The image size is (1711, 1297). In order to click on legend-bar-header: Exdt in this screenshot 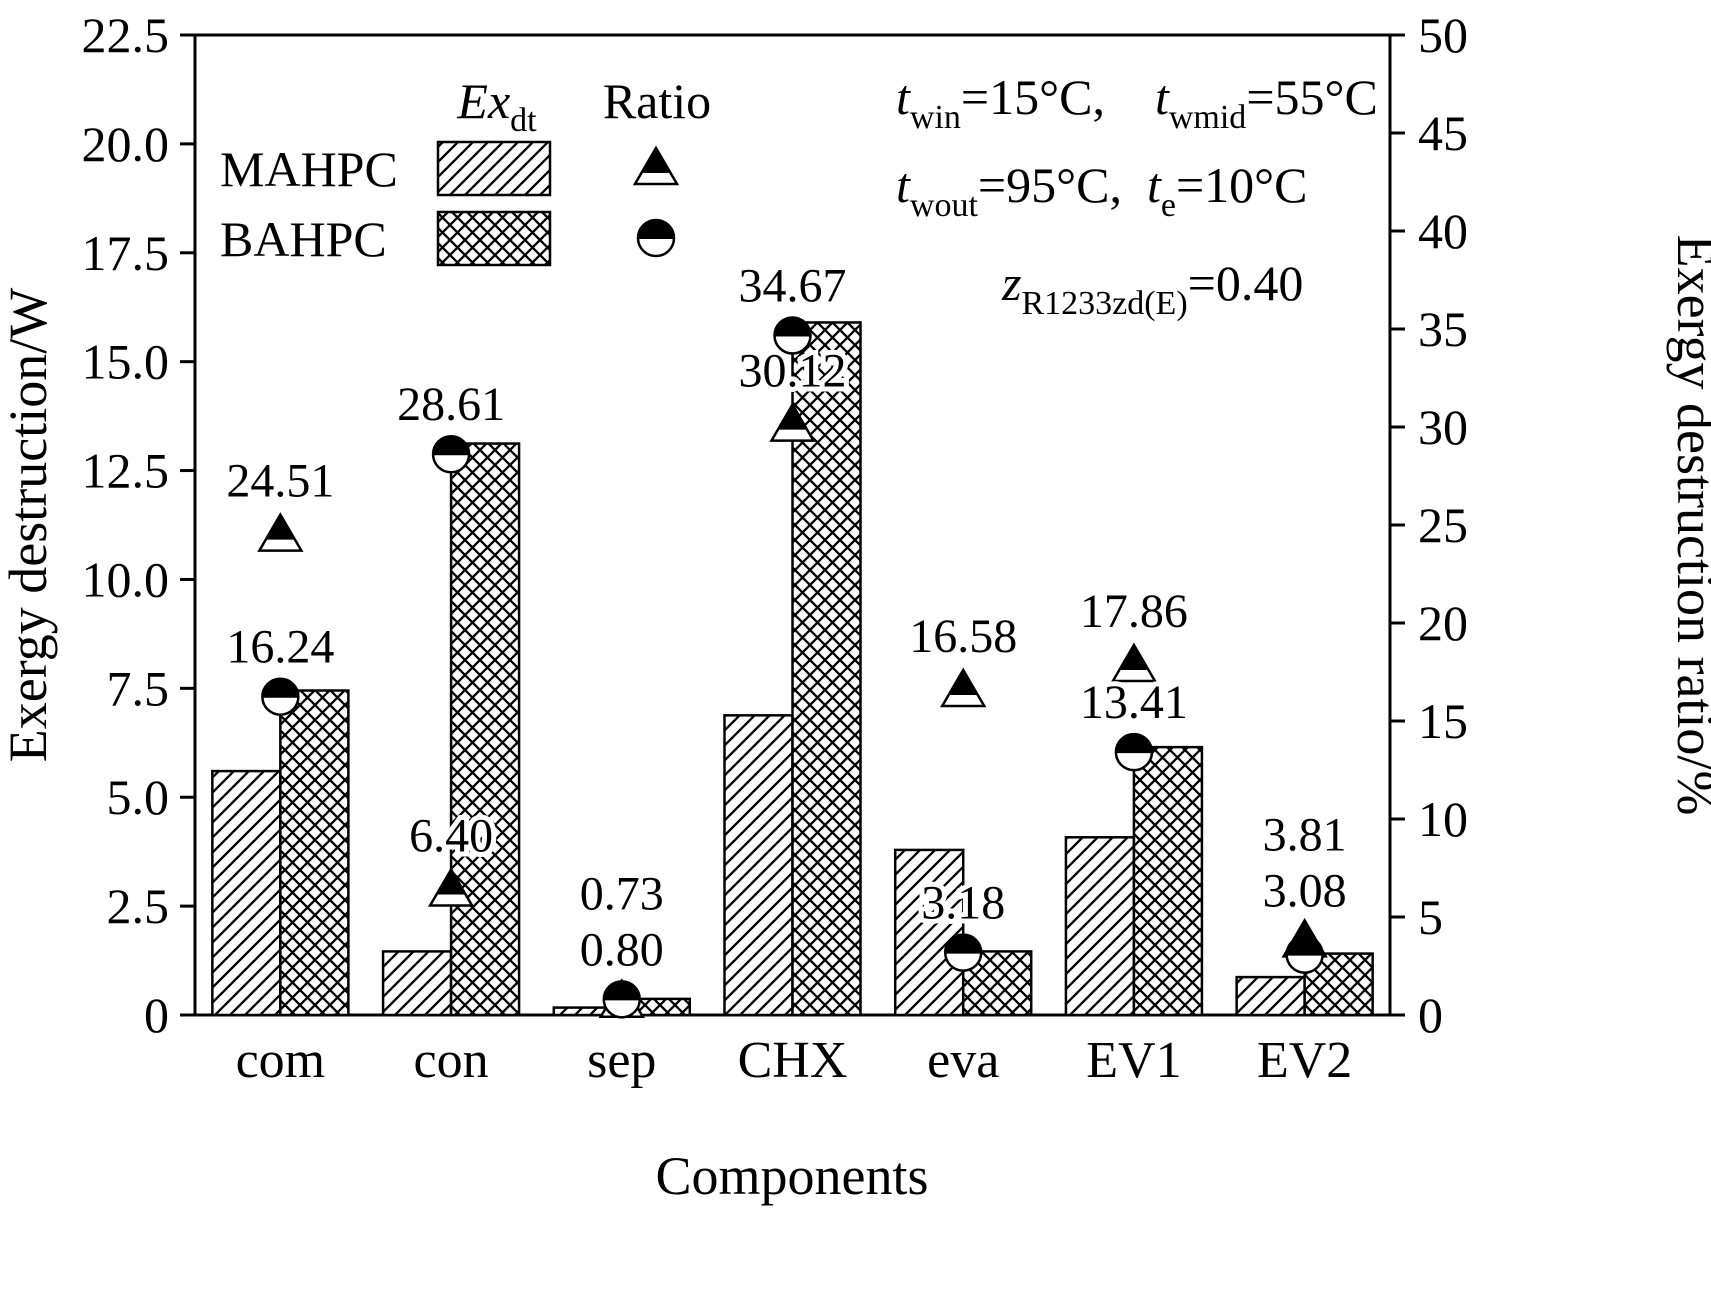, I will do `click(496, 106)`.